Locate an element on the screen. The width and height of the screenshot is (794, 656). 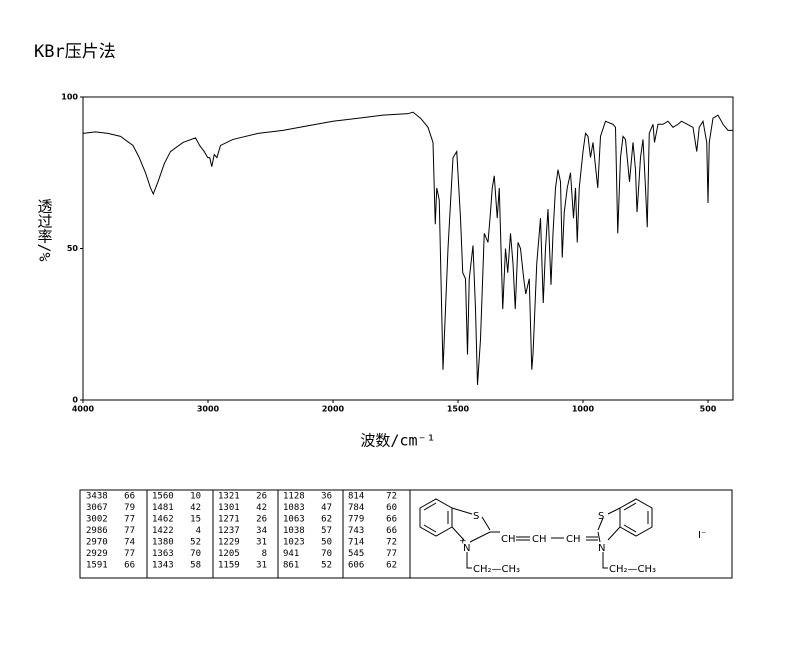
x-axis-label: 波数/cm⁻¹ is located at coordinates (397, 441).